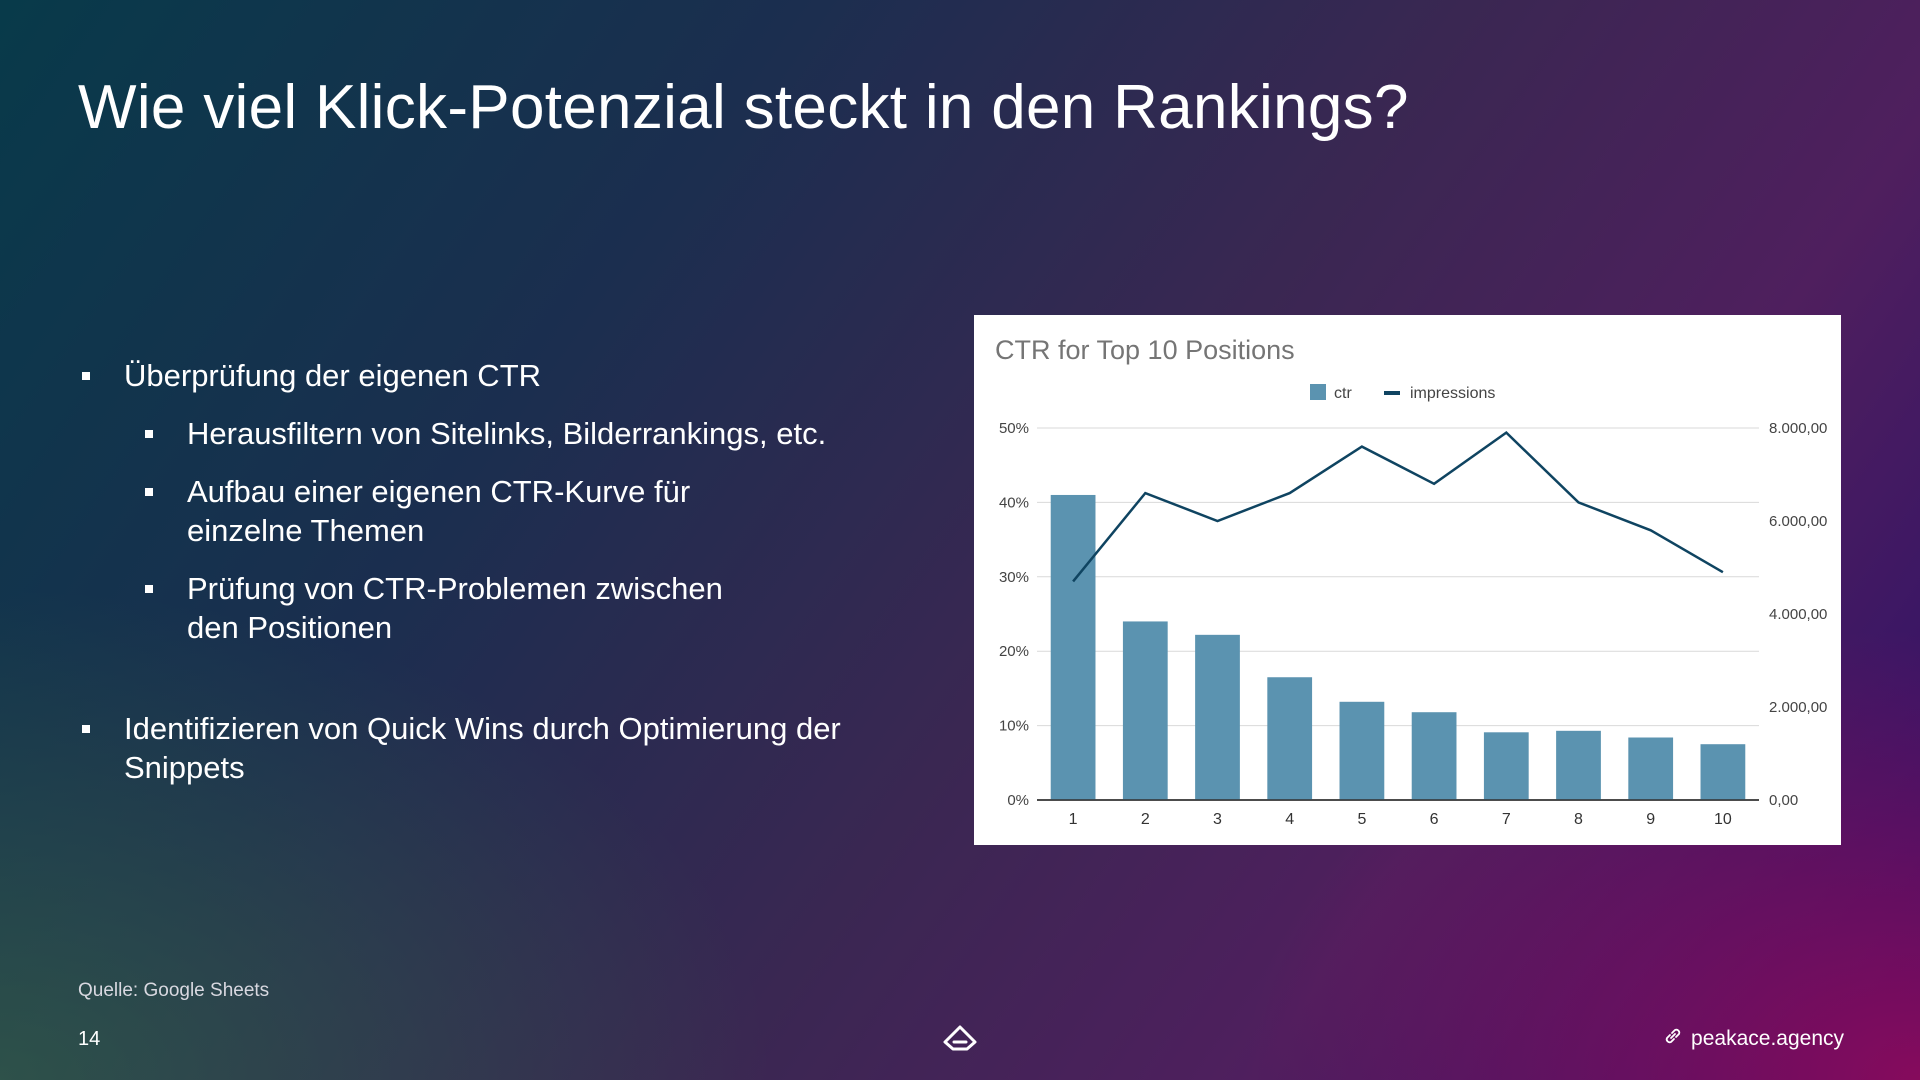 This screenshot has width=1920, height=1080. Describe the element at coordinates (1018, 800) in the screenshot. I see `y-left-tick-label: 0%` at that location.